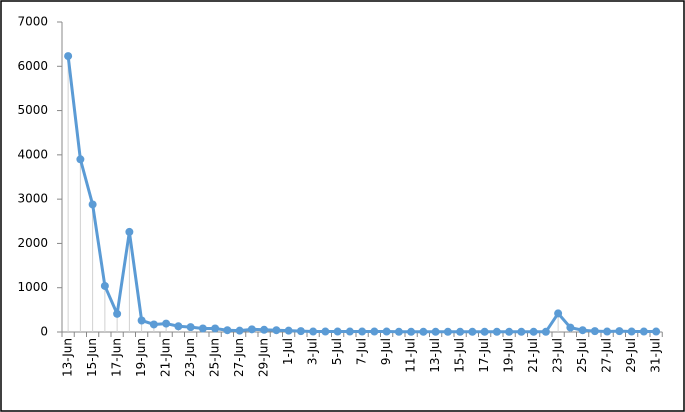 This screenshot has height=412, width=685. I want to click on y-tick-label: 0, so click(44, 332).